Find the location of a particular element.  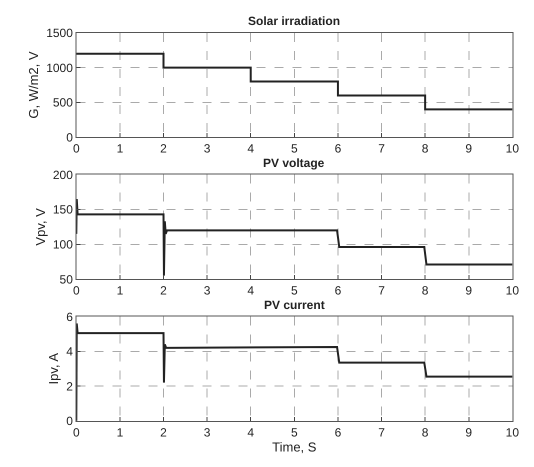

chart-title: PV current is located at coordinates (294, 305).